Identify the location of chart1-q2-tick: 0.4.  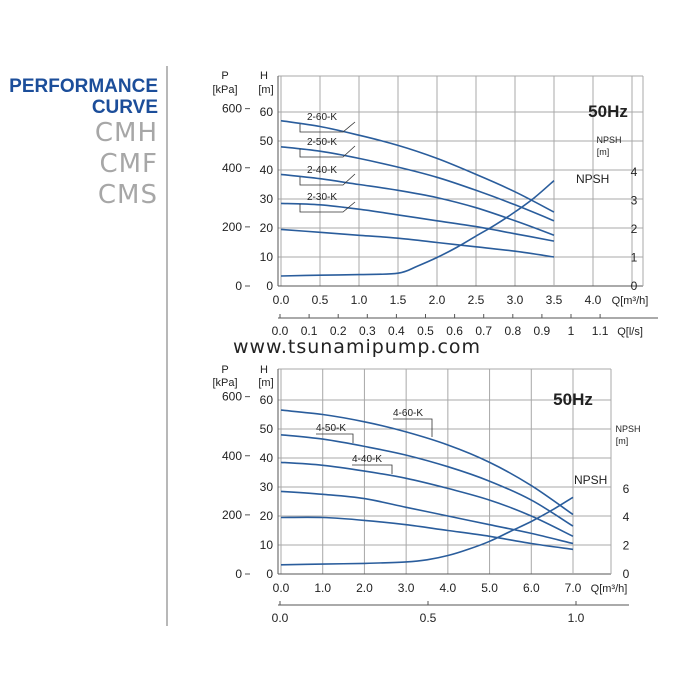
(396, 331).